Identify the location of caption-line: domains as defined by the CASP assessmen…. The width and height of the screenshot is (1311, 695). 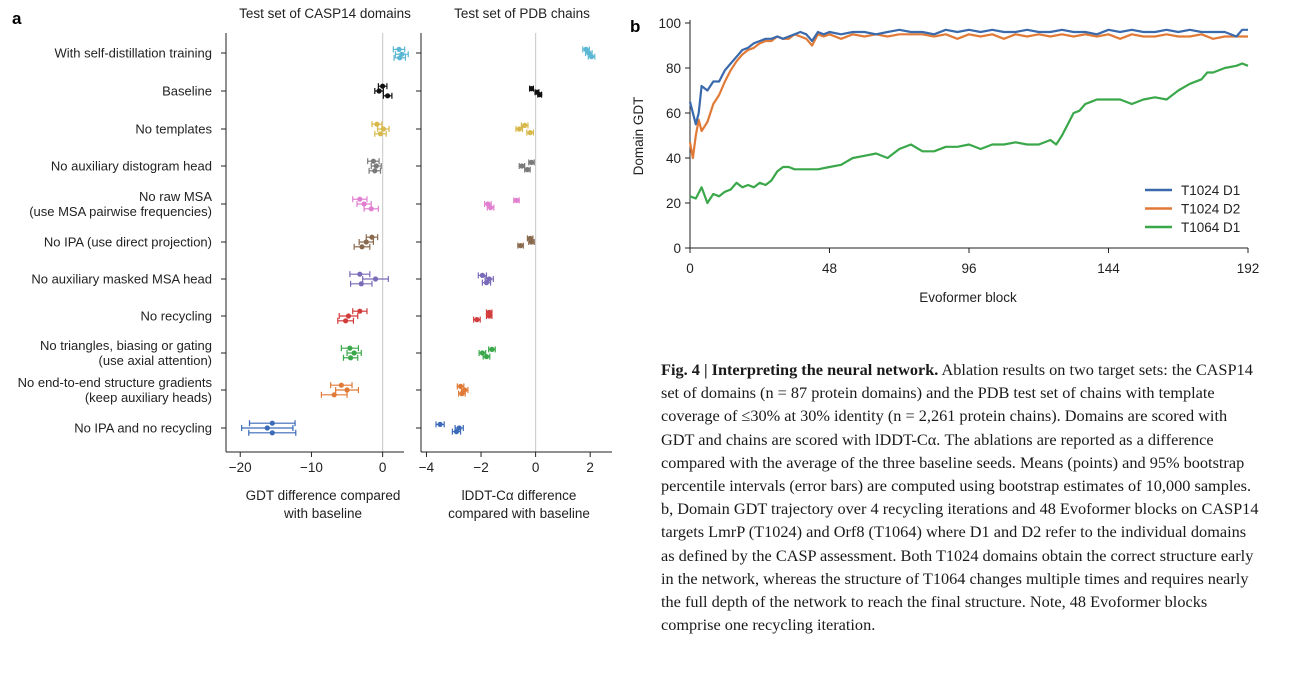
(954, 543).